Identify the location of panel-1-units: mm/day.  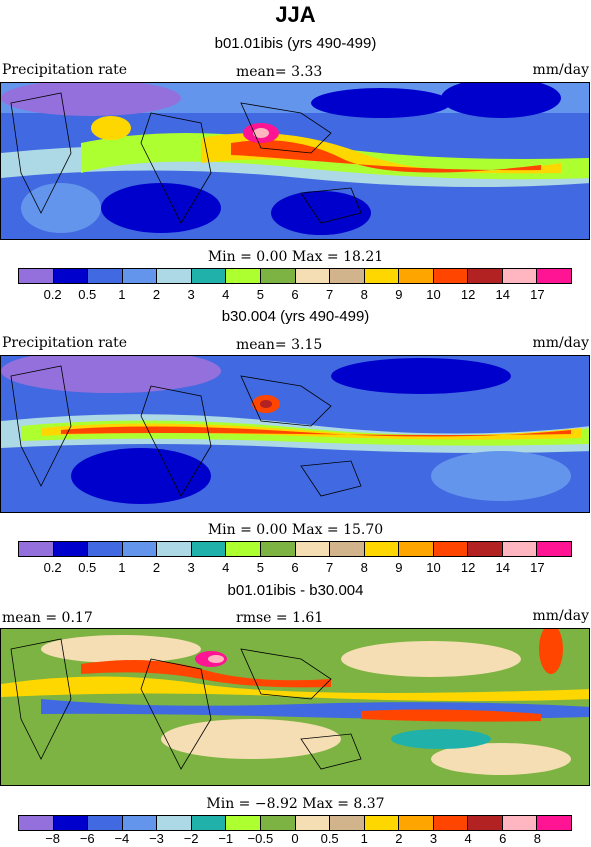
(561, 70).